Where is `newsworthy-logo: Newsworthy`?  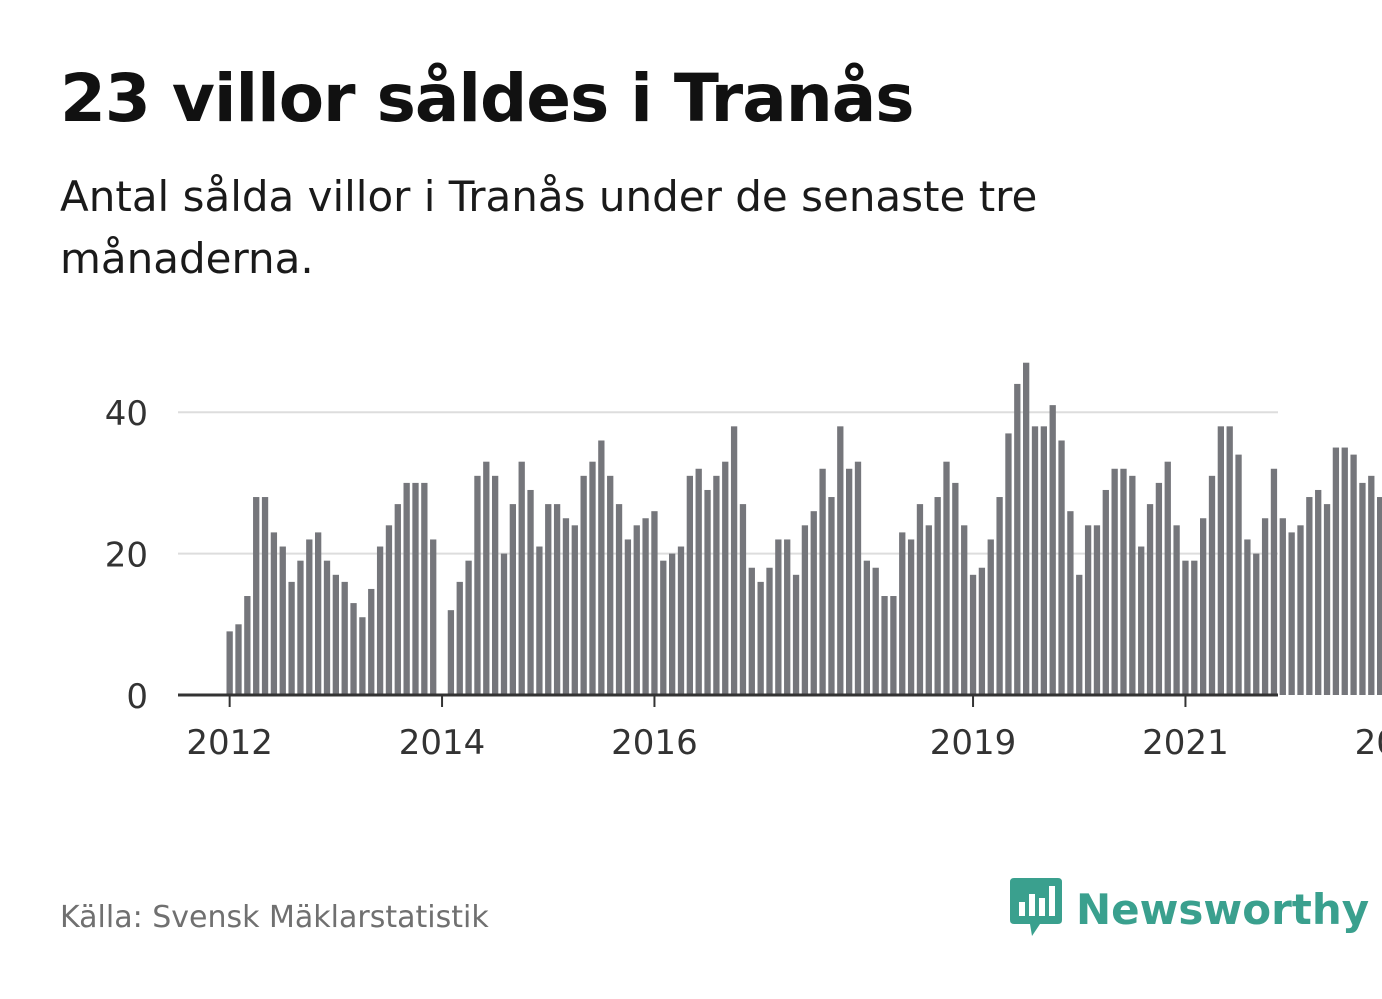
newsworthy-logo: Newsworthy is located at coordinates (1189, 909).